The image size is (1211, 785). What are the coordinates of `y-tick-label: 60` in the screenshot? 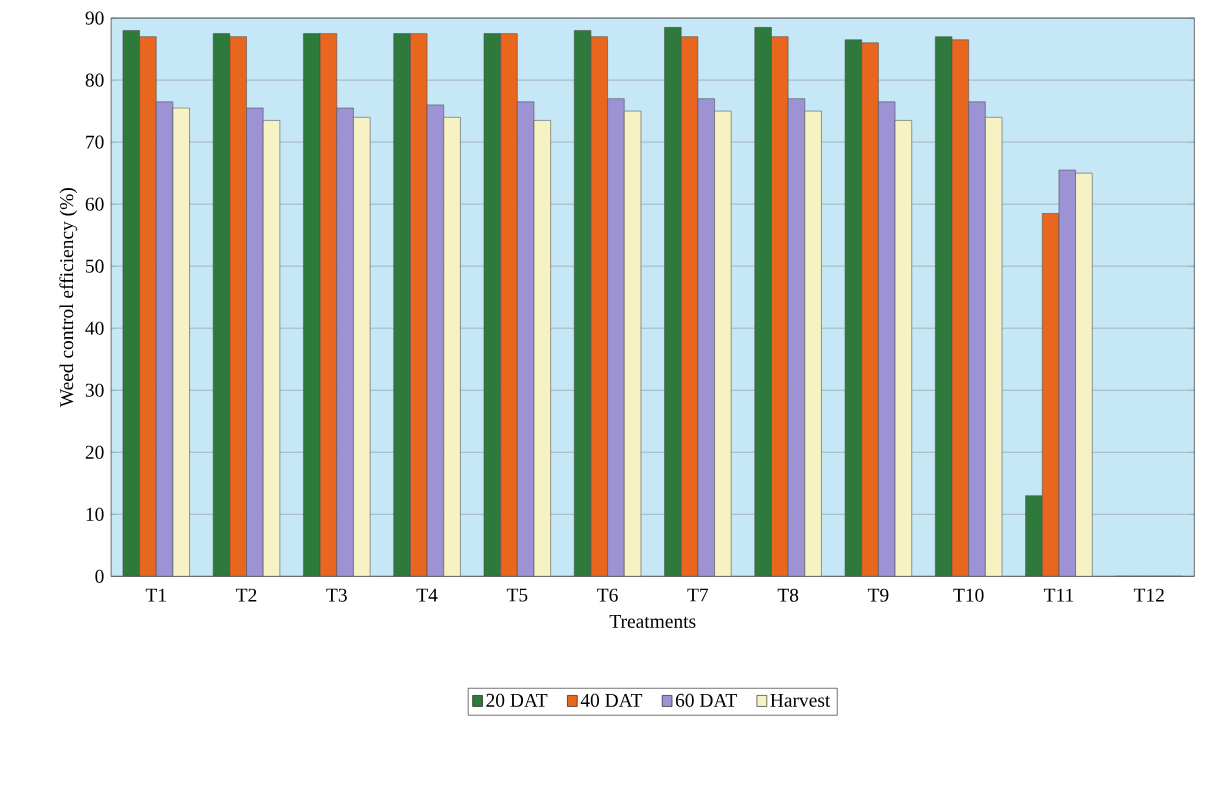 It's located at (94, 204).